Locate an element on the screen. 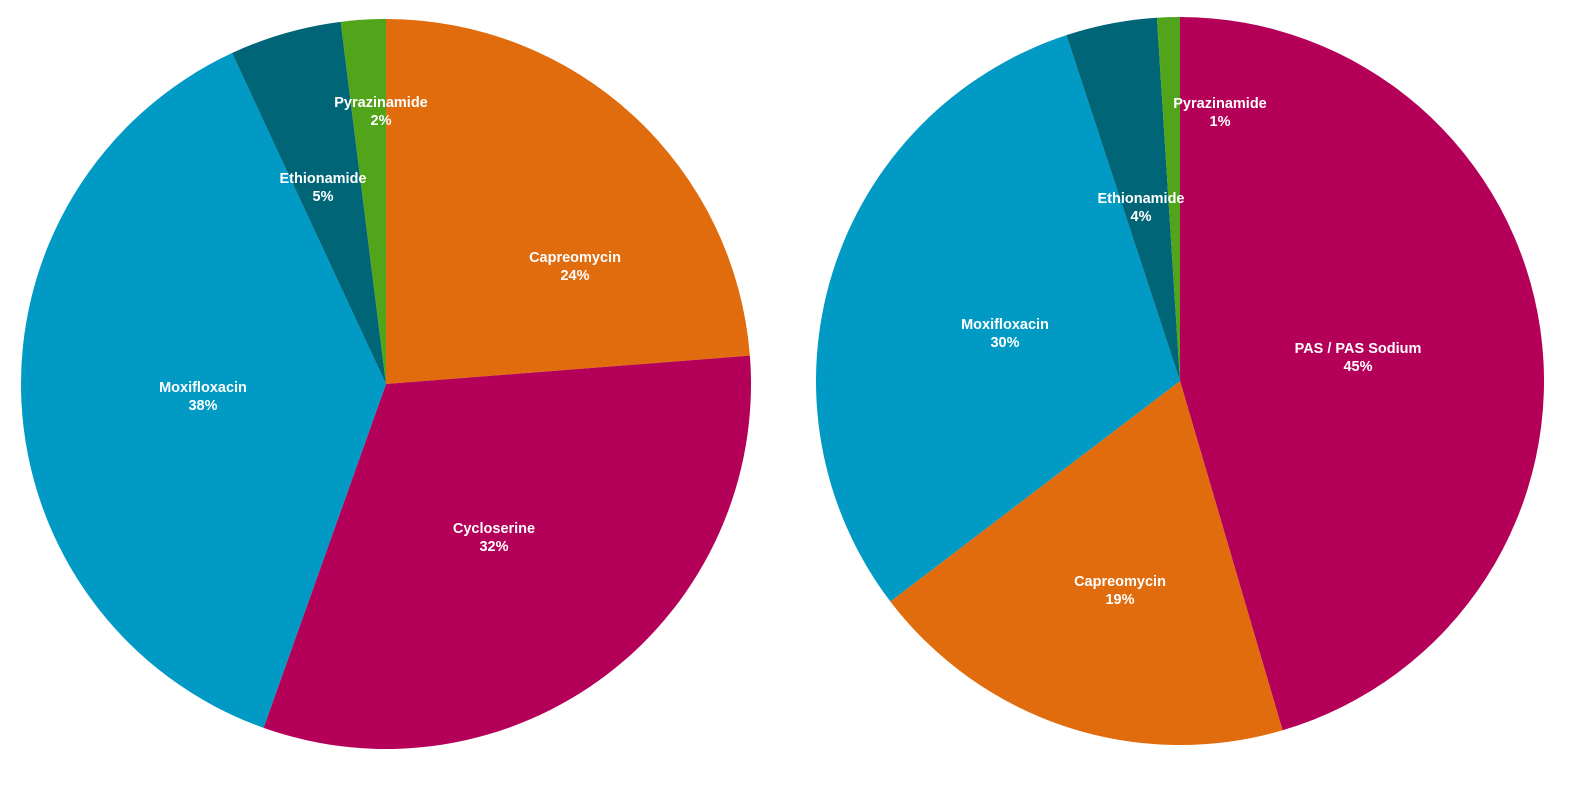 The height and width of the screenshot is (800, 1582). slice-percent: 24% is located at coordinates (574, 276).